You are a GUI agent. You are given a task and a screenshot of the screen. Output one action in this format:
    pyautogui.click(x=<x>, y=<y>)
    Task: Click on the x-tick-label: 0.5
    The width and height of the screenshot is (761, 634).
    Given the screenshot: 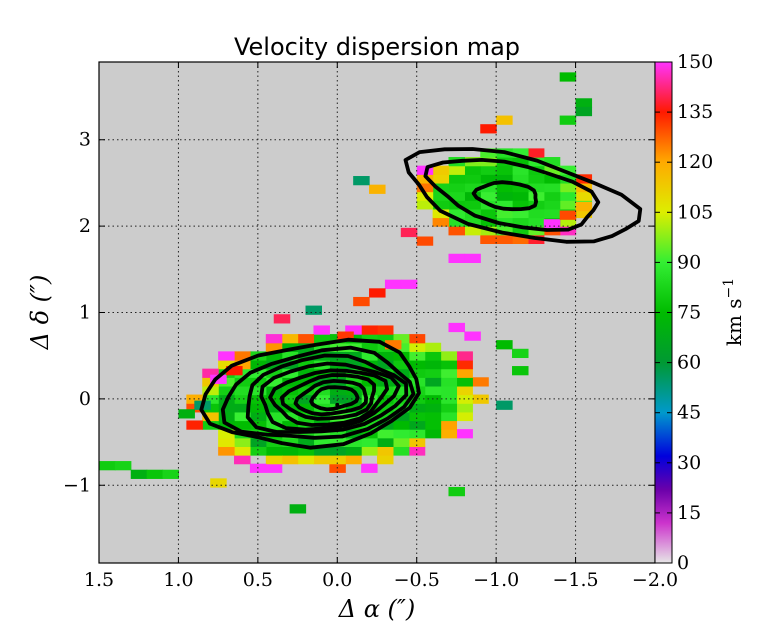 What is the action you would take?
    pyautogui.click(x=258, y=580)
    